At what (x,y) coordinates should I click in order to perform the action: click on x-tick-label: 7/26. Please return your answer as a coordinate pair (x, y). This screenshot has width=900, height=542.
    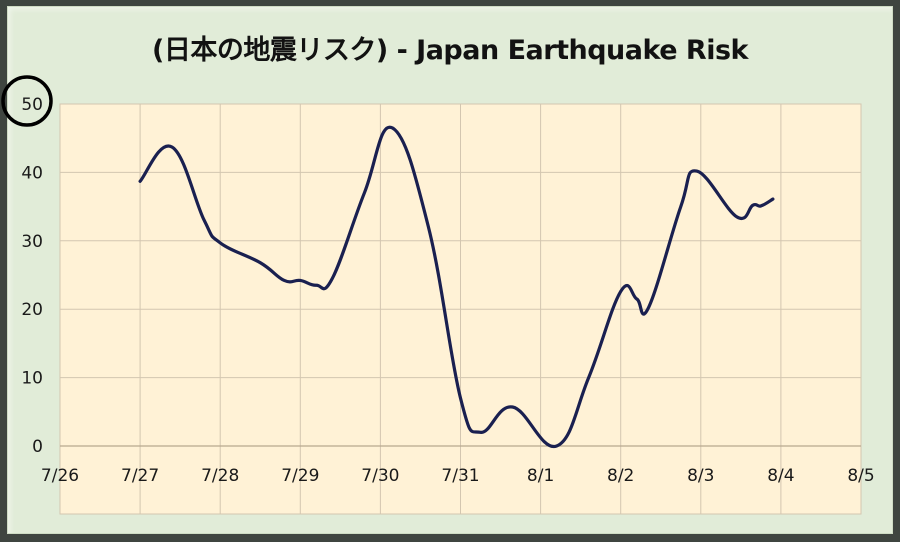
    Looking at the image, I should click on (60, 476).